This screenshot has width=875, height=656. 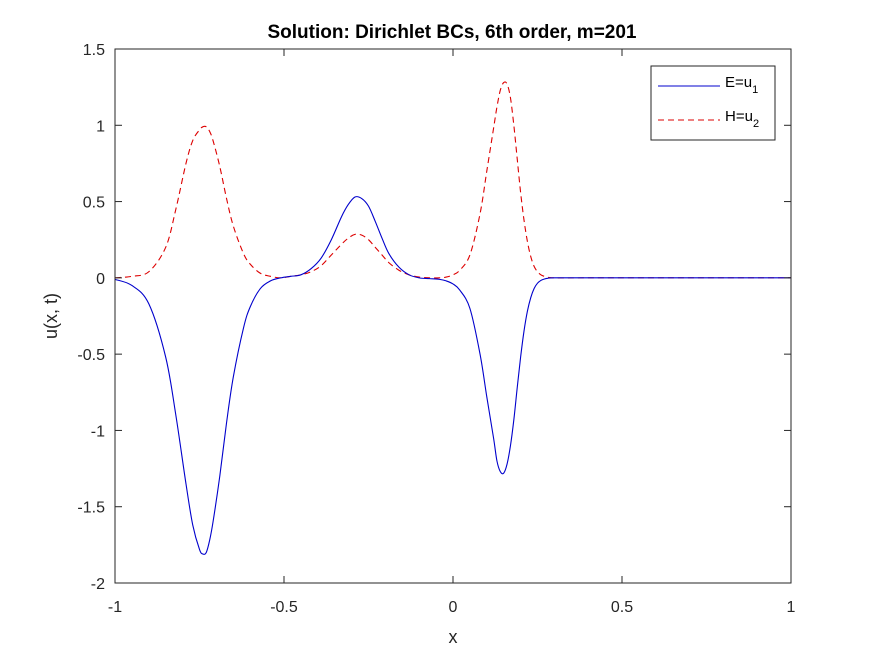 I want to click on y-tick-label: 0, so click(x=100, y=279).